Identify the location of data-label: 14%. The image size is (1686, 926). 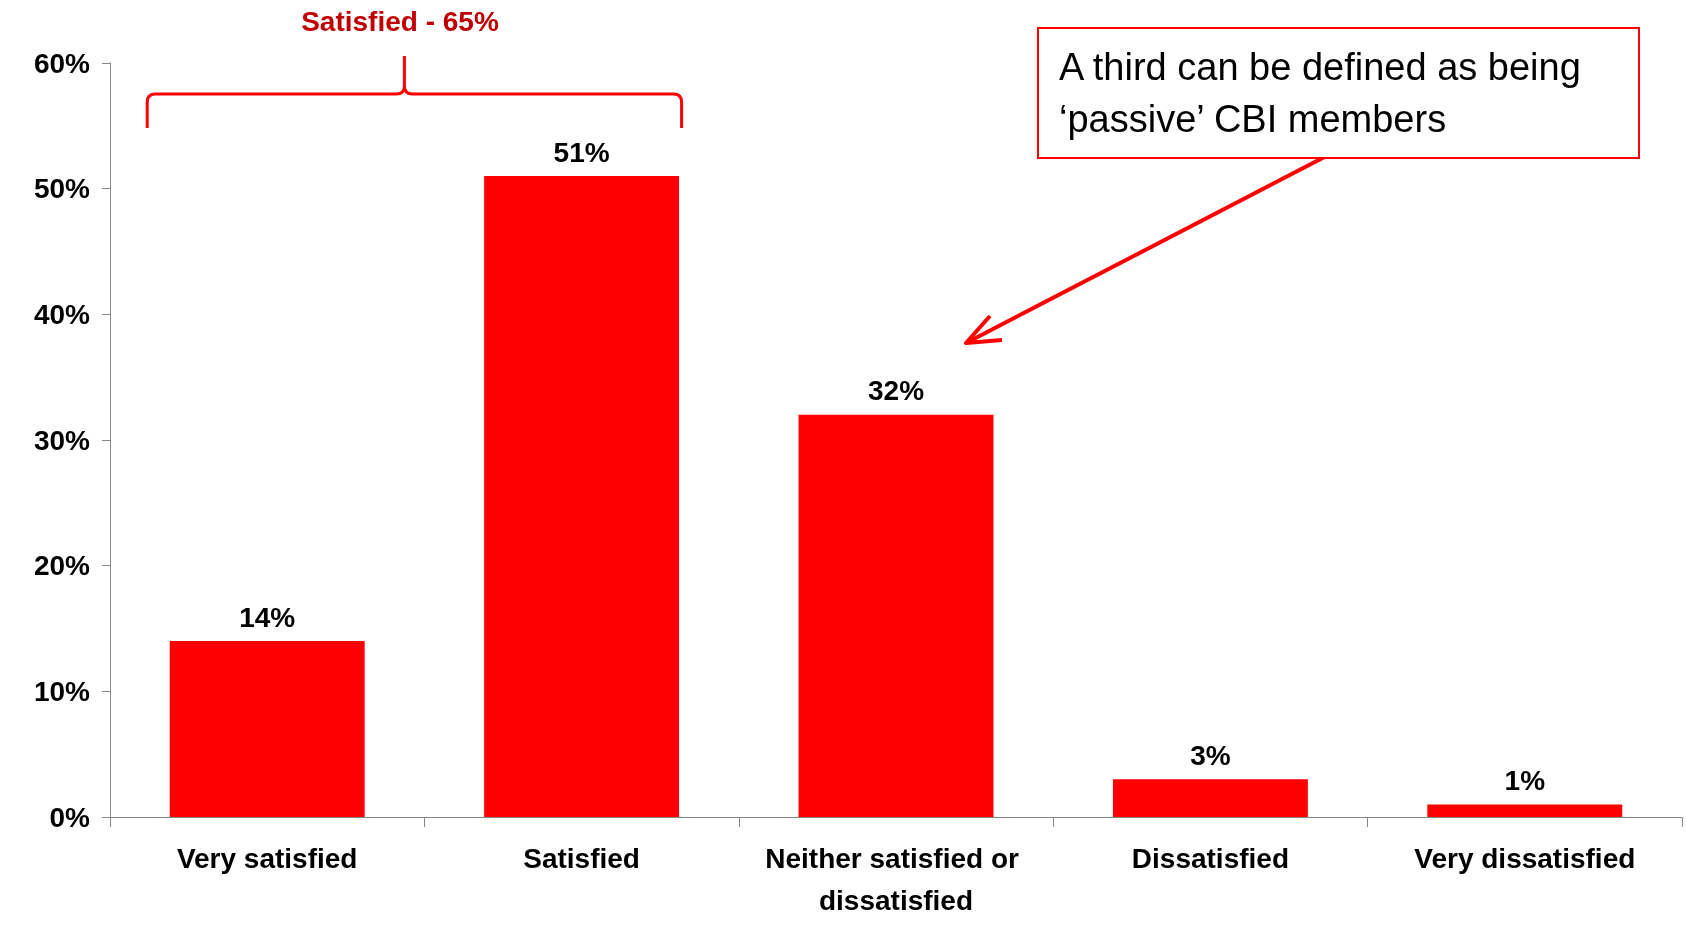
(267, 617).